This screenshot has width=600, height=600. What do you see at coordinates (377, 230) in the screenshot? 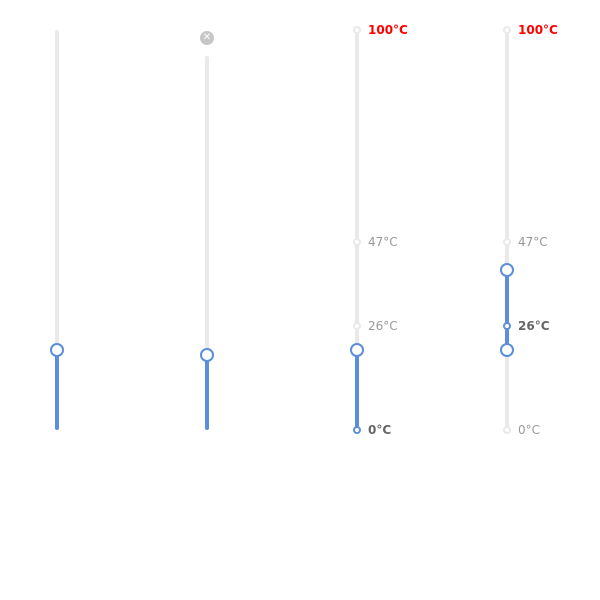
I see `vertical-slider-marks: 0°C 26°C 47°C 100°C` at bounding box center [377, 230].